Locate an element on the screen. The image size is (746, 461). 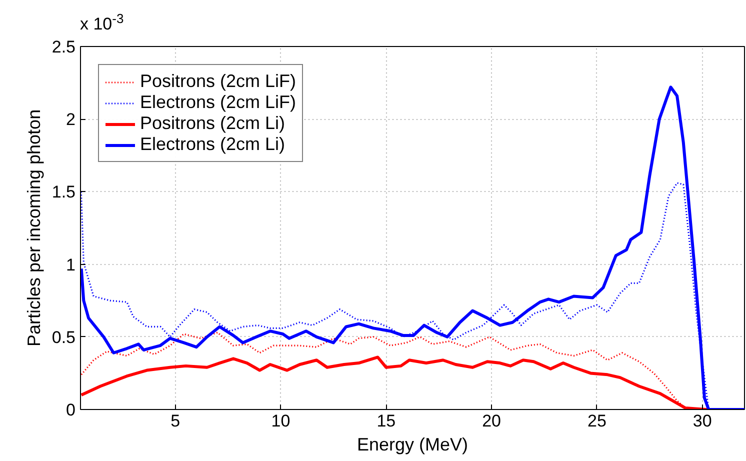
y-tick-label: 1 is located at coordinates (71, 264).